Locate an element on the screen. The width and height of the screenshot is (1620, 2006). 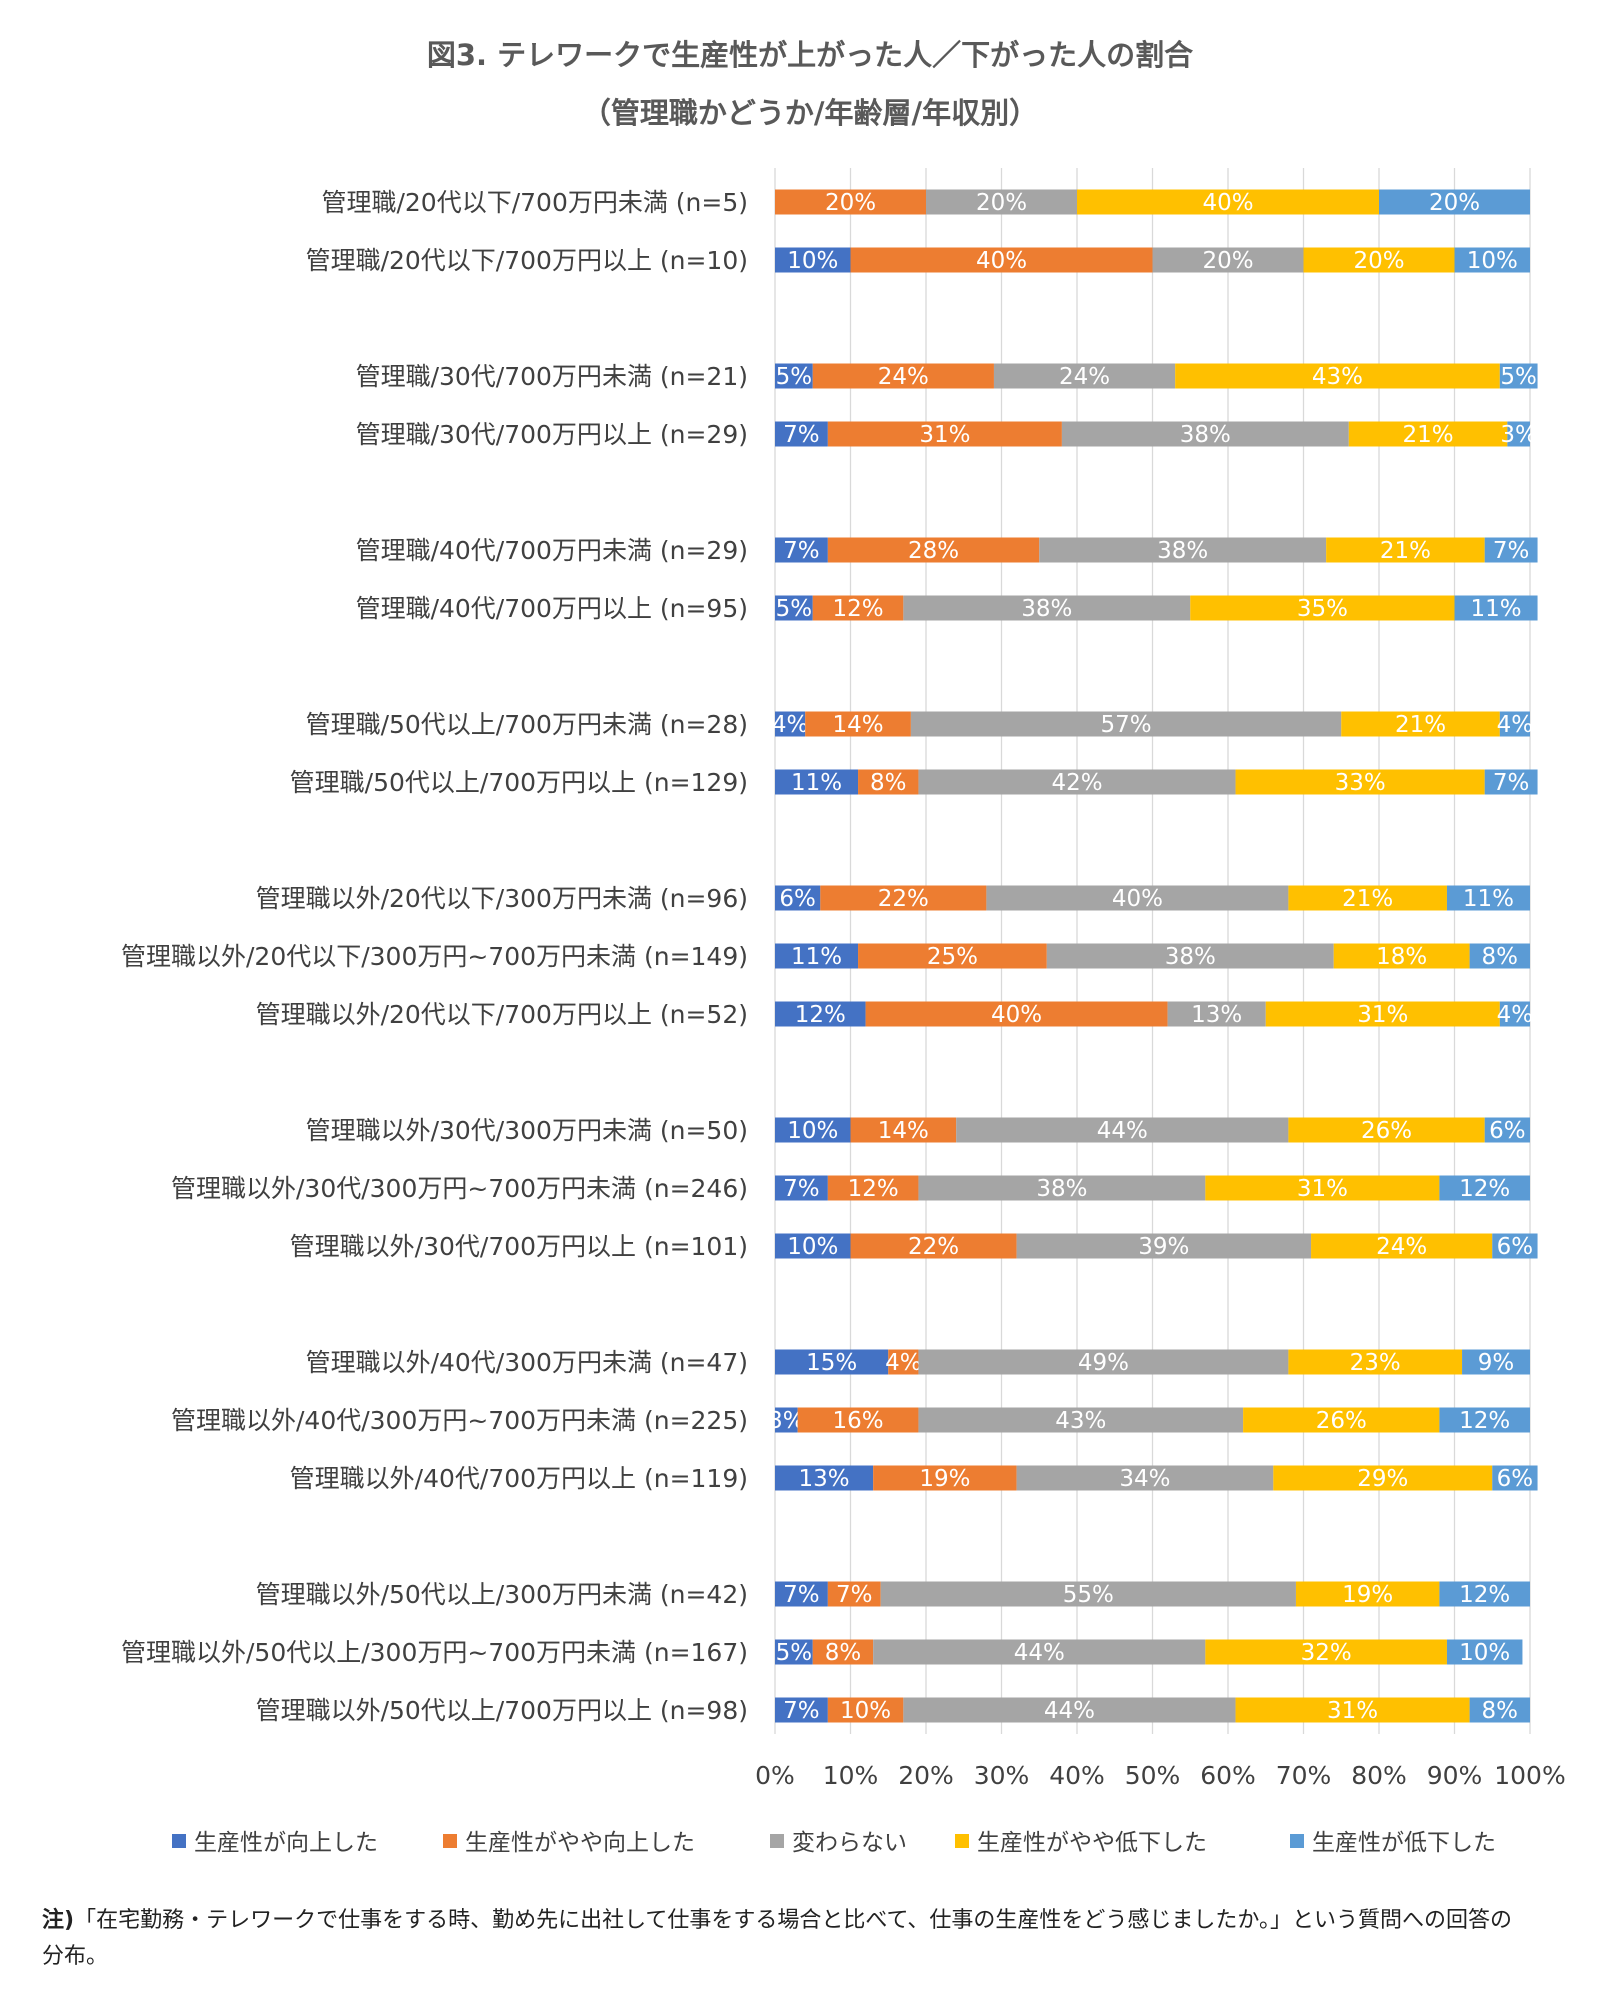
category-label: 管理職以外/30代/300万円未満 (n=50) is located at coordinates (527, 1130).